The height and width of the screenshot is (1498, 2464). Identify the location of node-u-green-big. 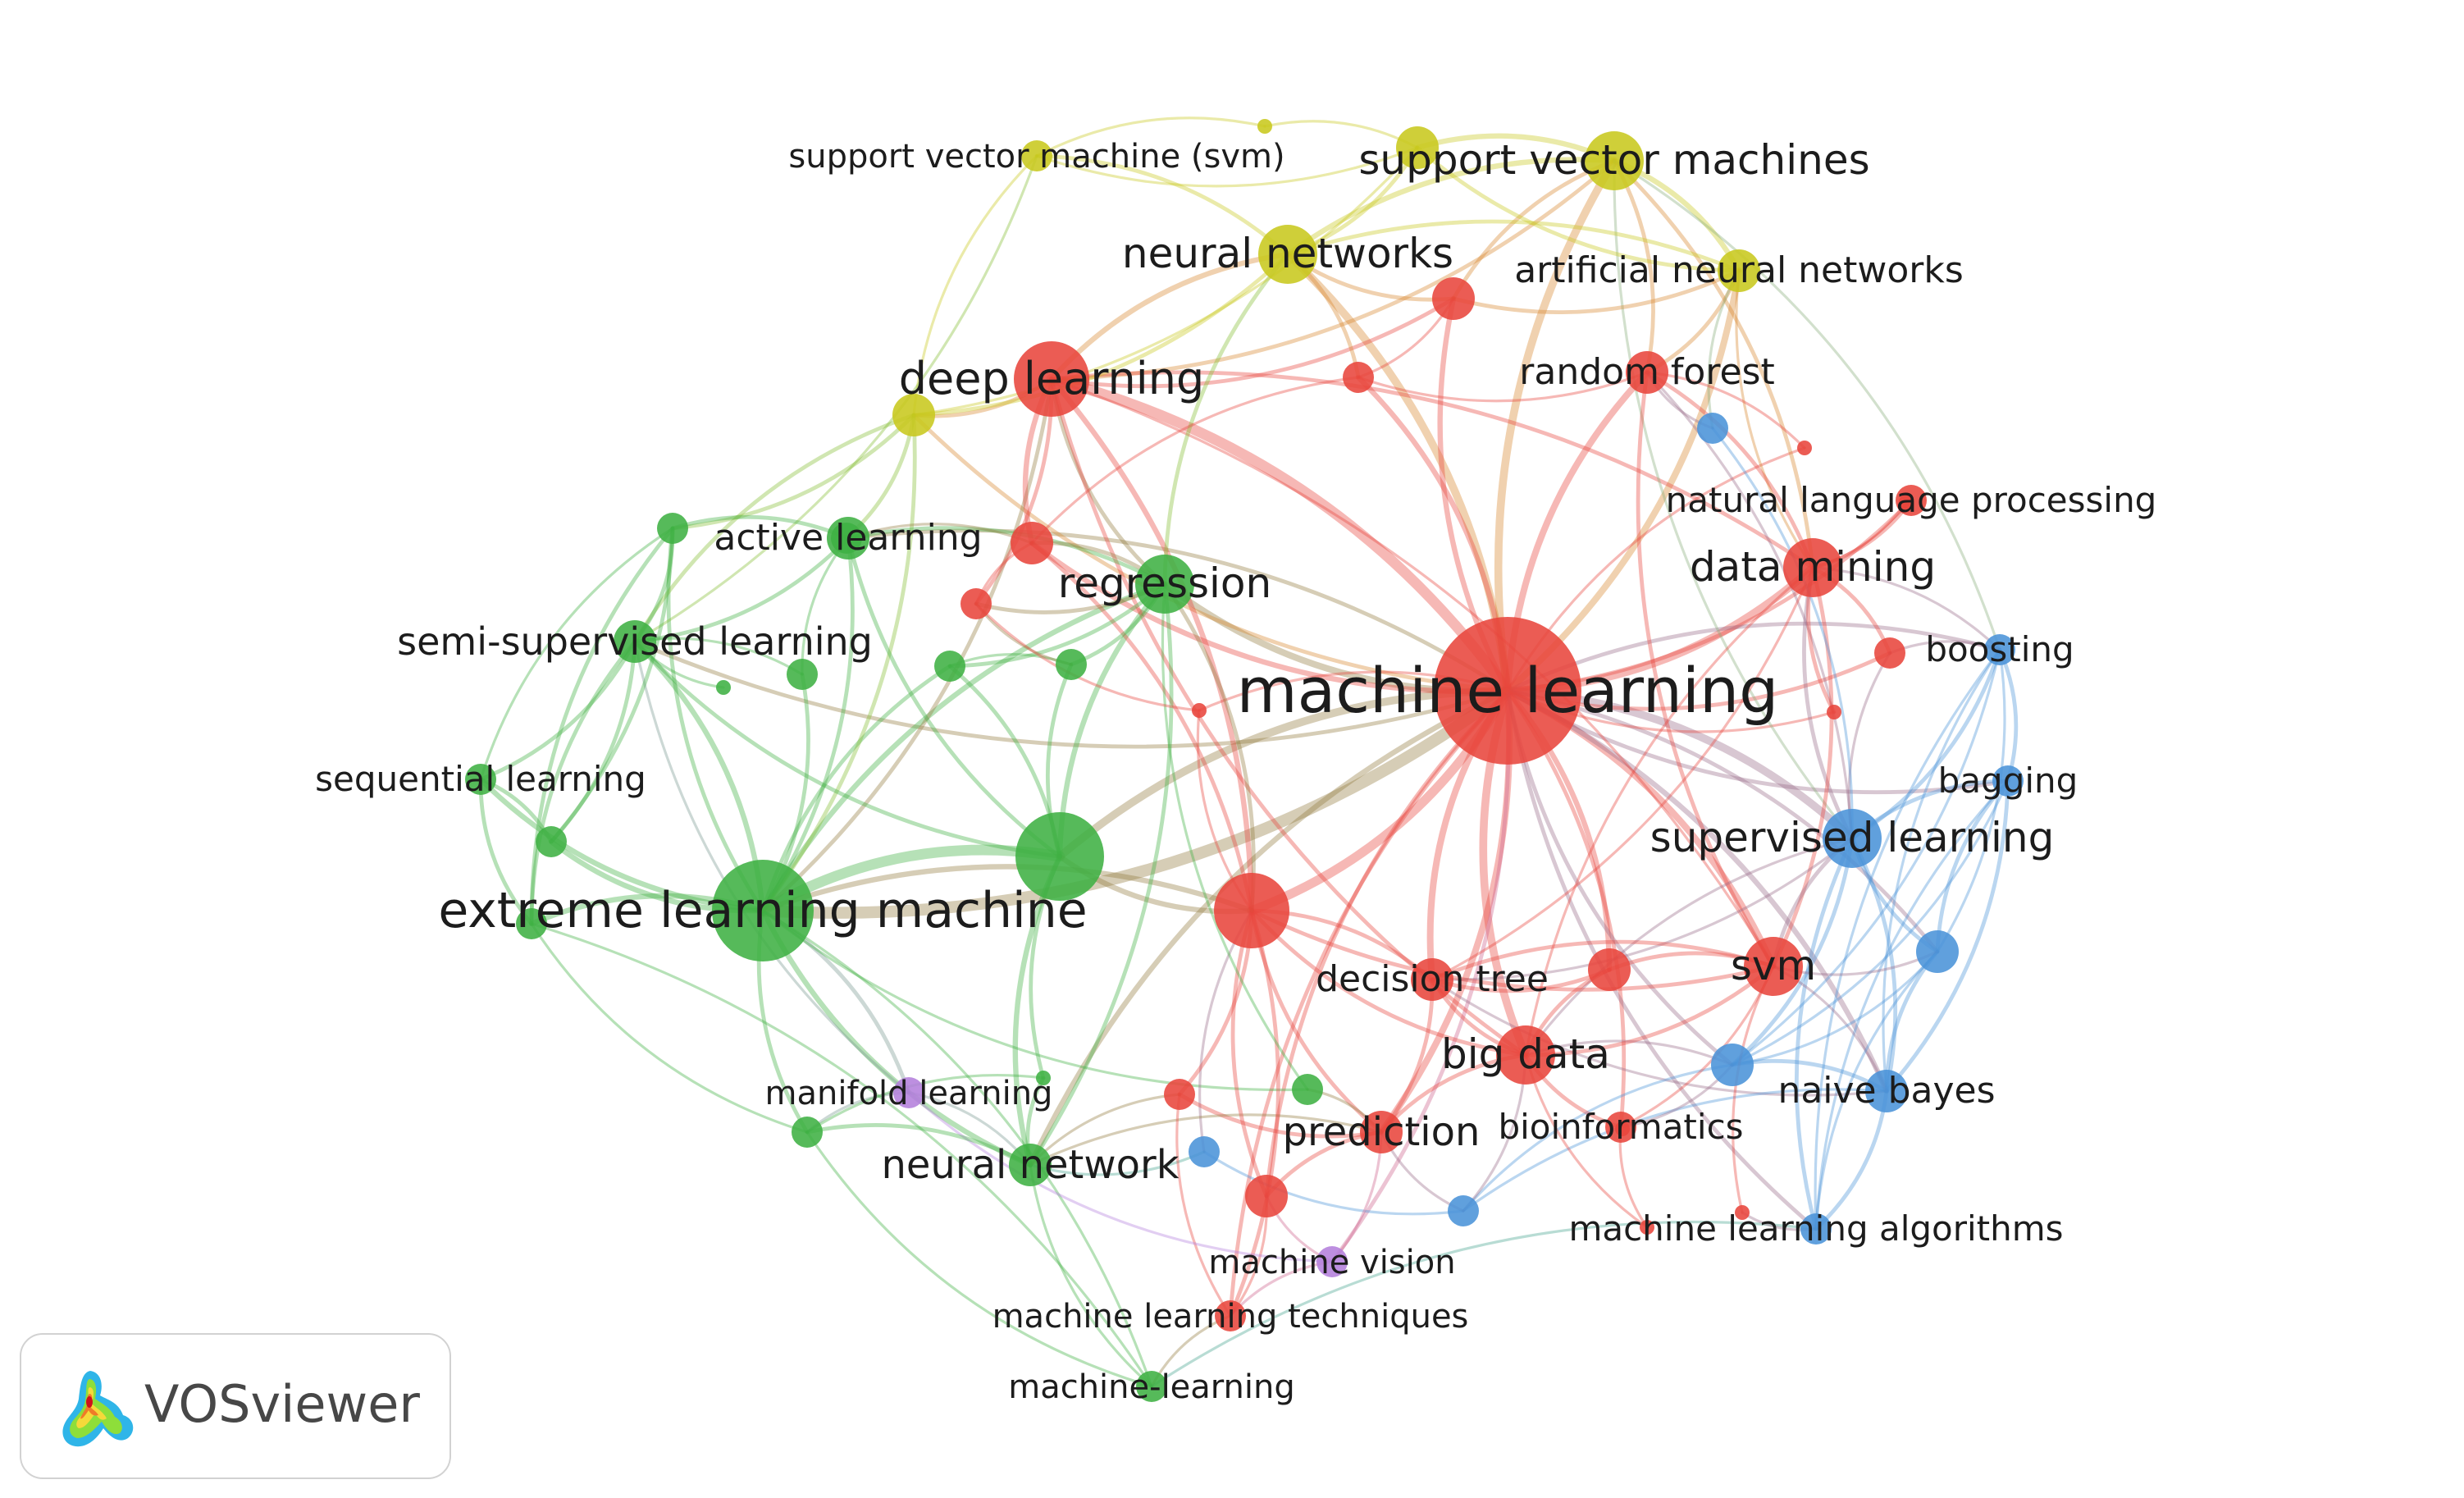
(1059, 857).